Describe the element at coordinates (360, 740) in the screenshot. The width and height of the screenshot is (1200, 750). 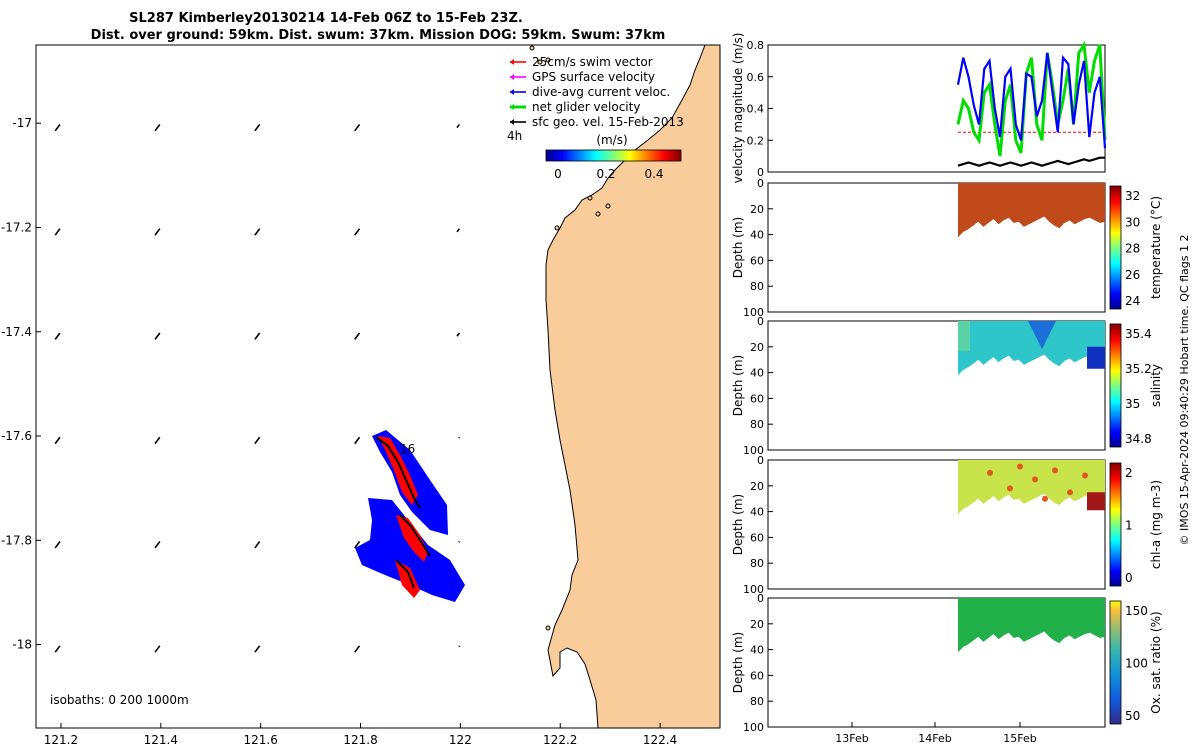
I see `map-x-tick-label: 121.8` at that location.